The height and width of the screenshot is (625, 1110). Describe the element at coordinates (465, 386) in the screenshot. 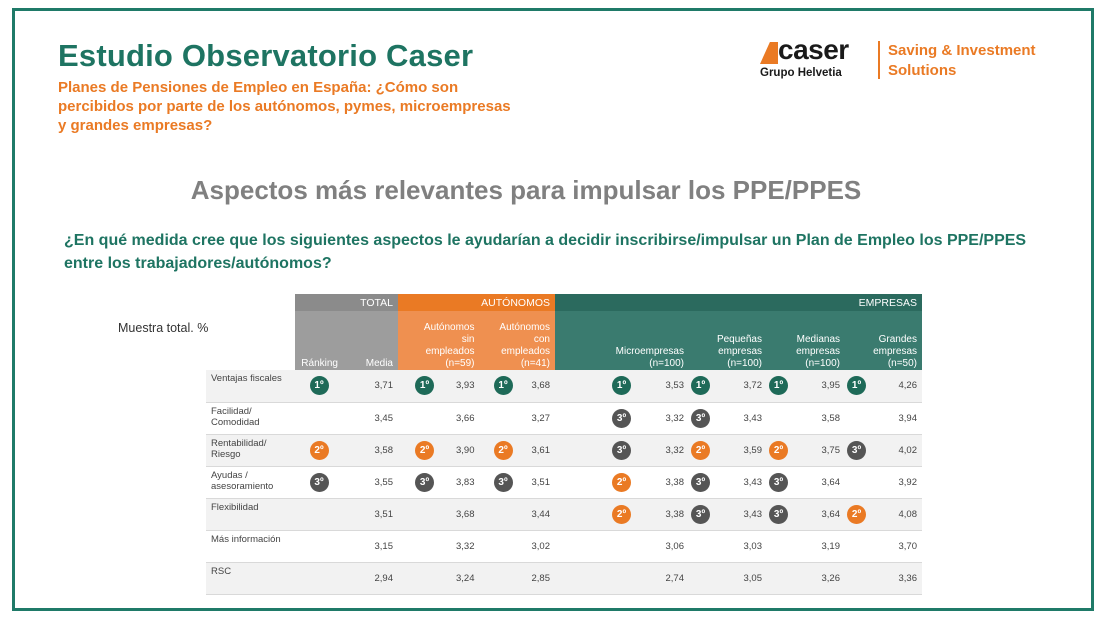

I see `value-cell: 3,93` at that location.